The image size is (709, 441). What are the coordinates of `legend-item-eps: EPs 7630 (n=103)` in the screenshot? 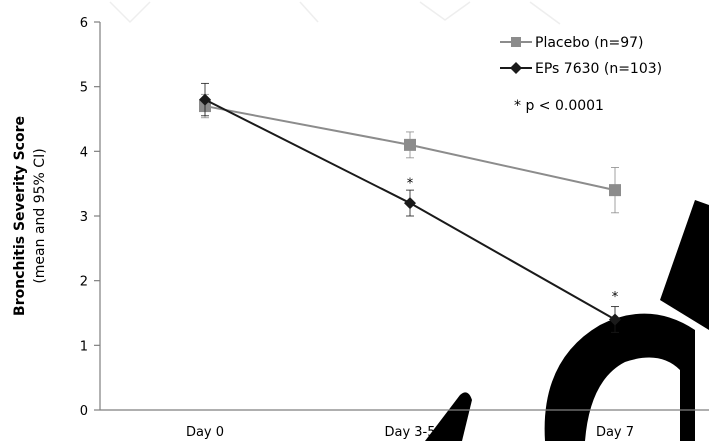 It's located at (581, 69).